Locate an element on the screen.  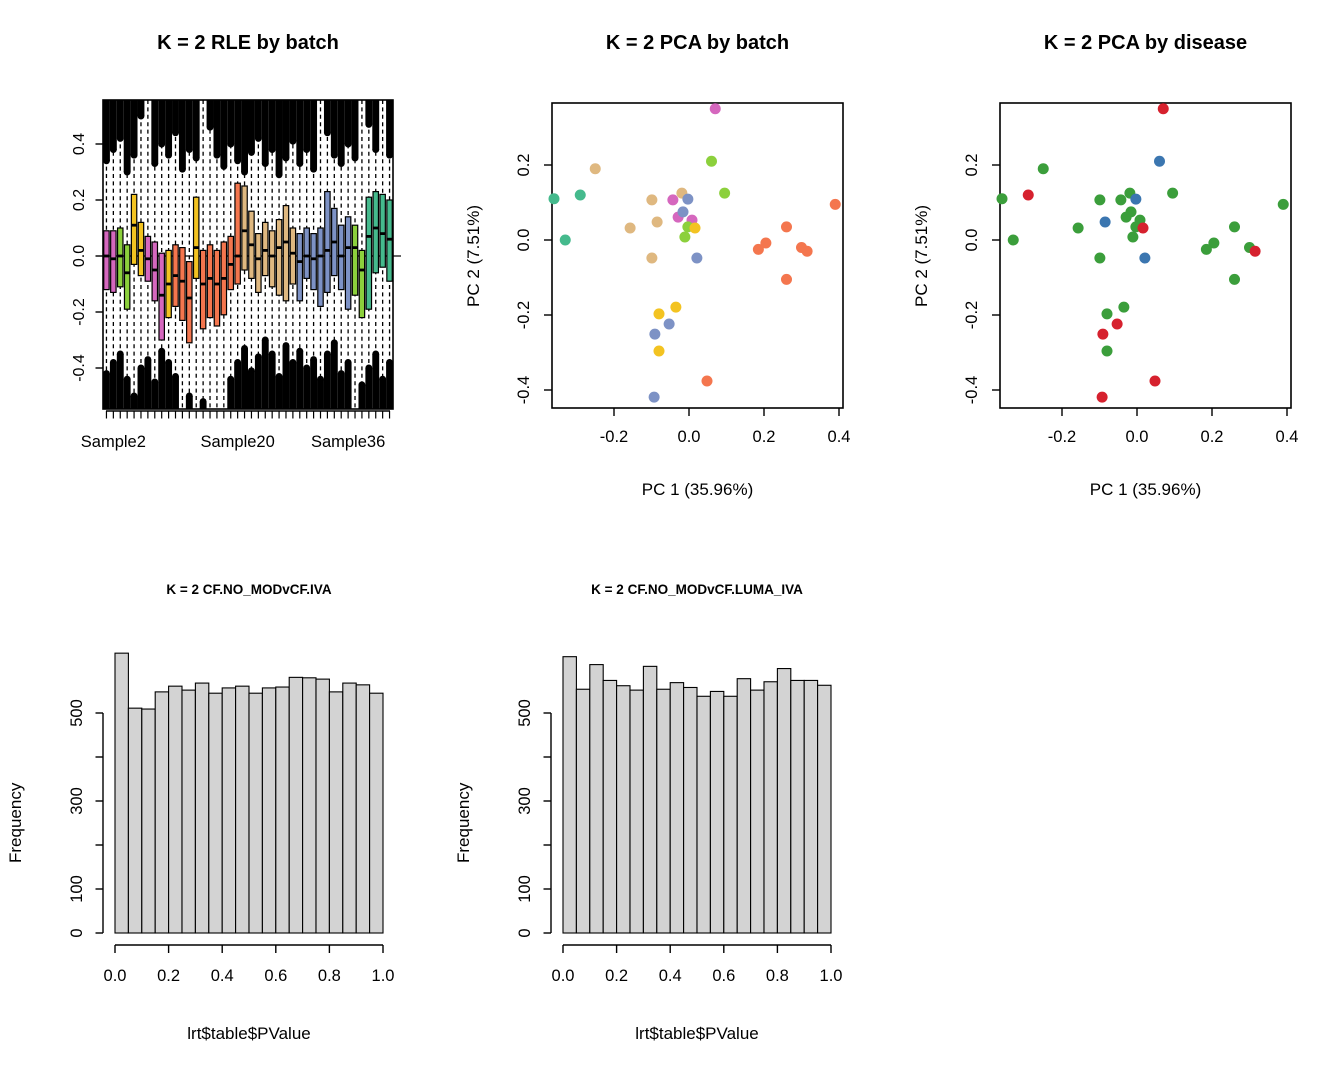
pca-disease-chart: -0.2 0.0 0.2 0.4 -0.4 -0.2 0.0 0.2 is located at coordinates (1131, 274).